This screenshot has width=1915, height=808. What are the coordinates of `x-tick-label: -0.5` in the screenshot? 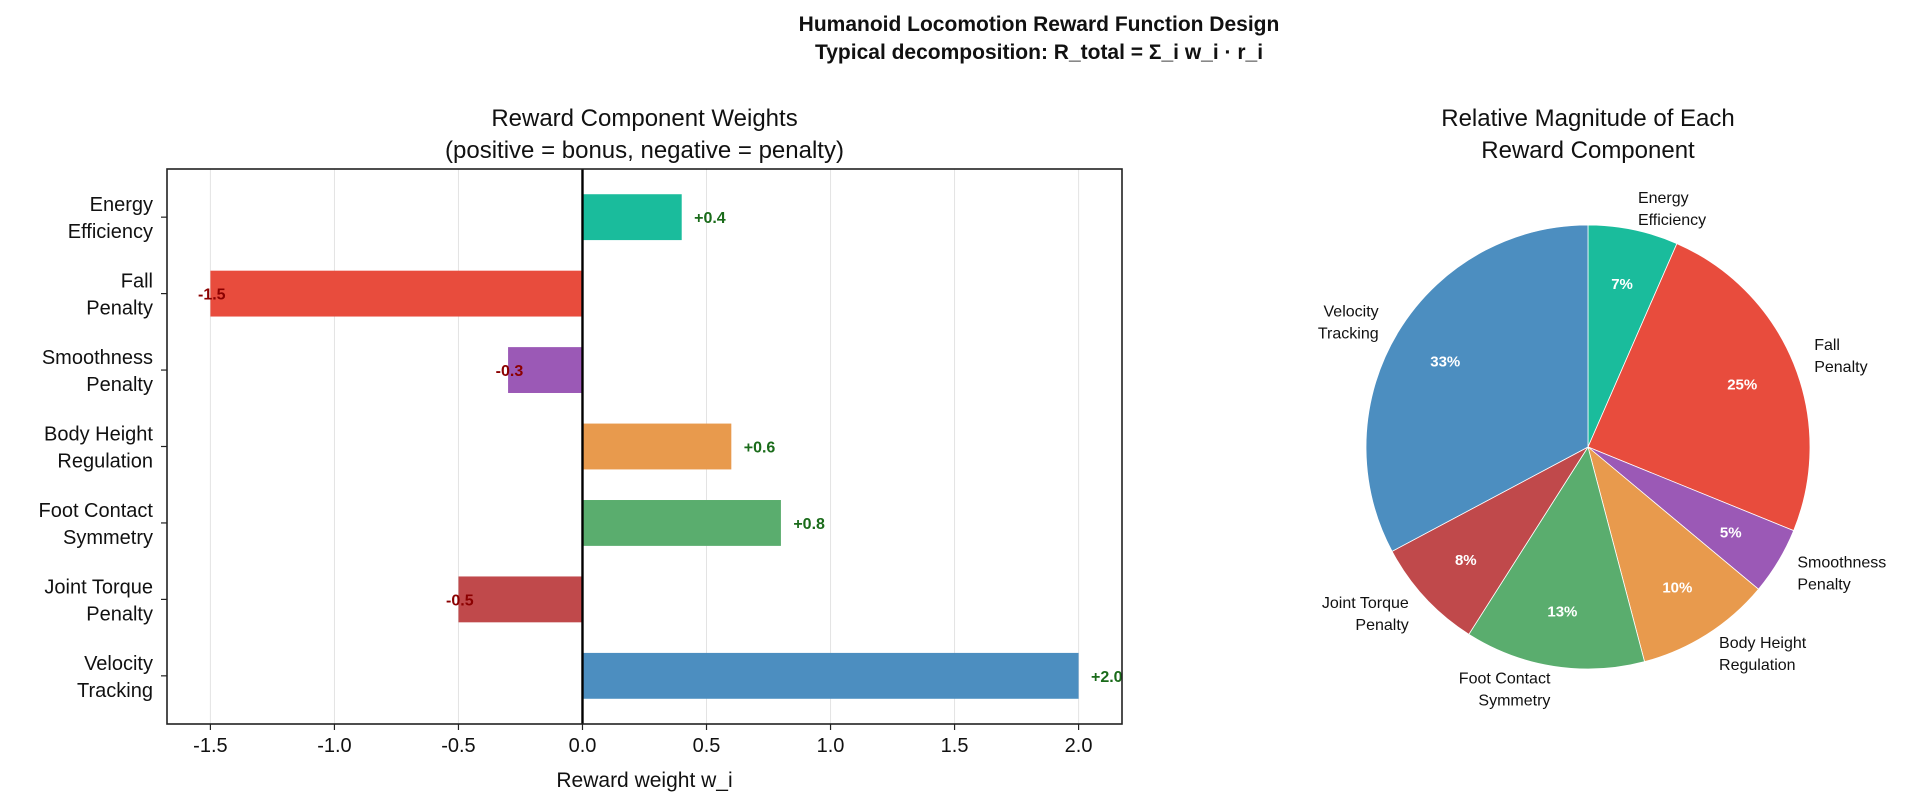 It's located at (458, 746).